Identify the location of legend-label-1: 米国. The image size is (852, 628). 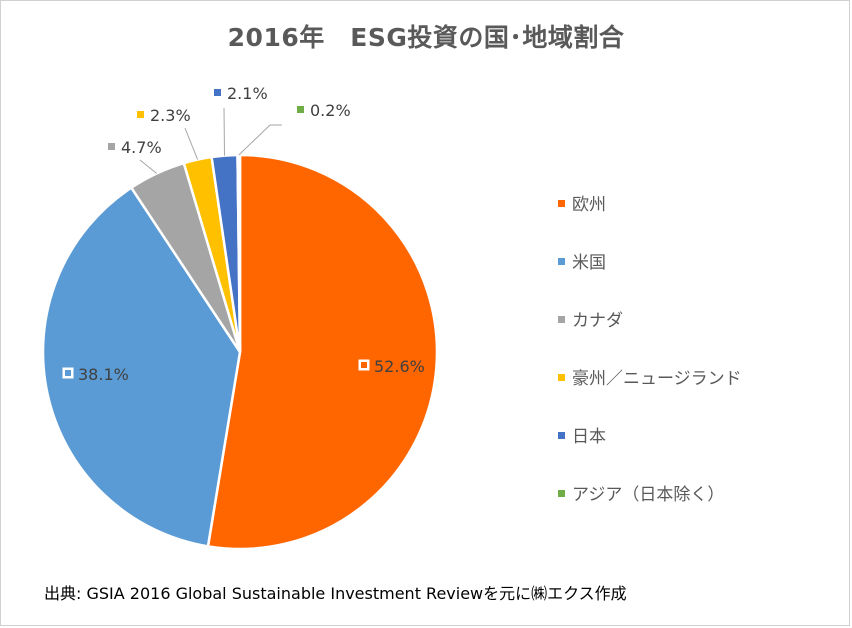
(589, 263).